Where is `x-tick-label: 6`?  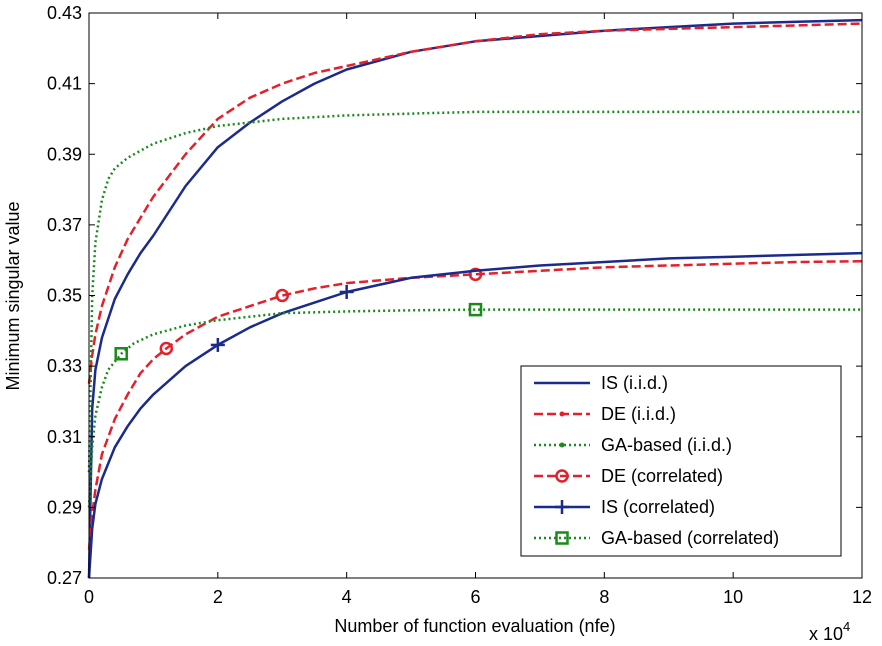 x-tick-label: 6 is located at coordinates (475, 597).